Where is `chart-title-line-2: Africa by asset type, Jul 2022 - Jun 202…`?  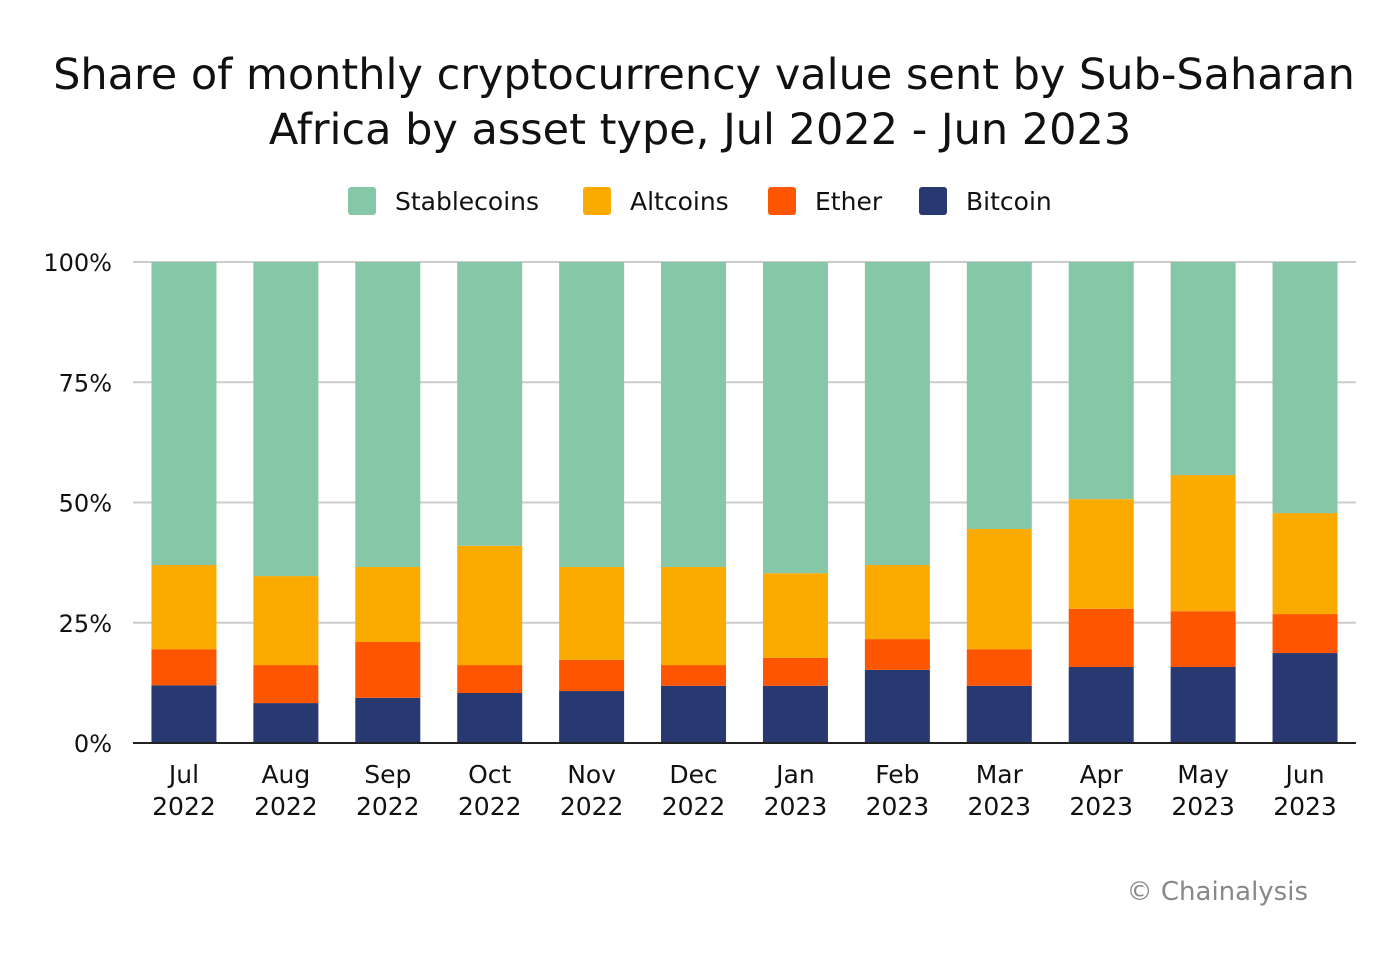 chart-title-line-2: Africa by asset type, Jul 2022 - Jun 202… is located at coordinates (700, 130).